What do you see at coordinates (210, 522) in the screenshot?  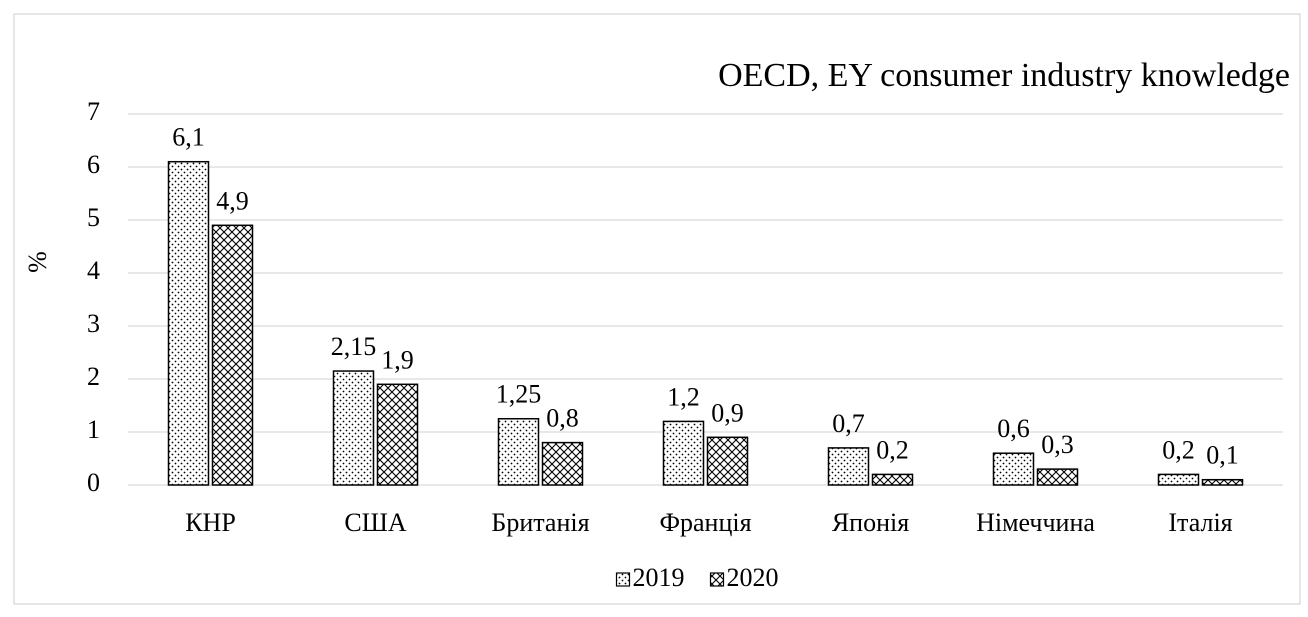 I see `x-tick-label: КНР` at bounding box center [210, 522].